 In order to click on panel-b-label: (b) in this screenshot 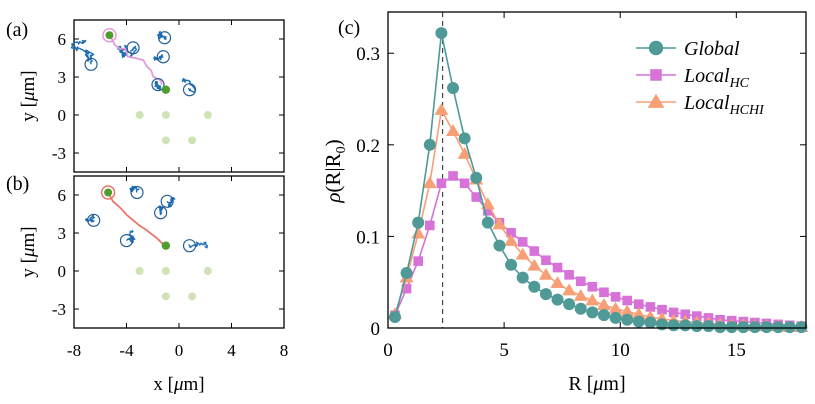, I will do `click(17, 184)`.